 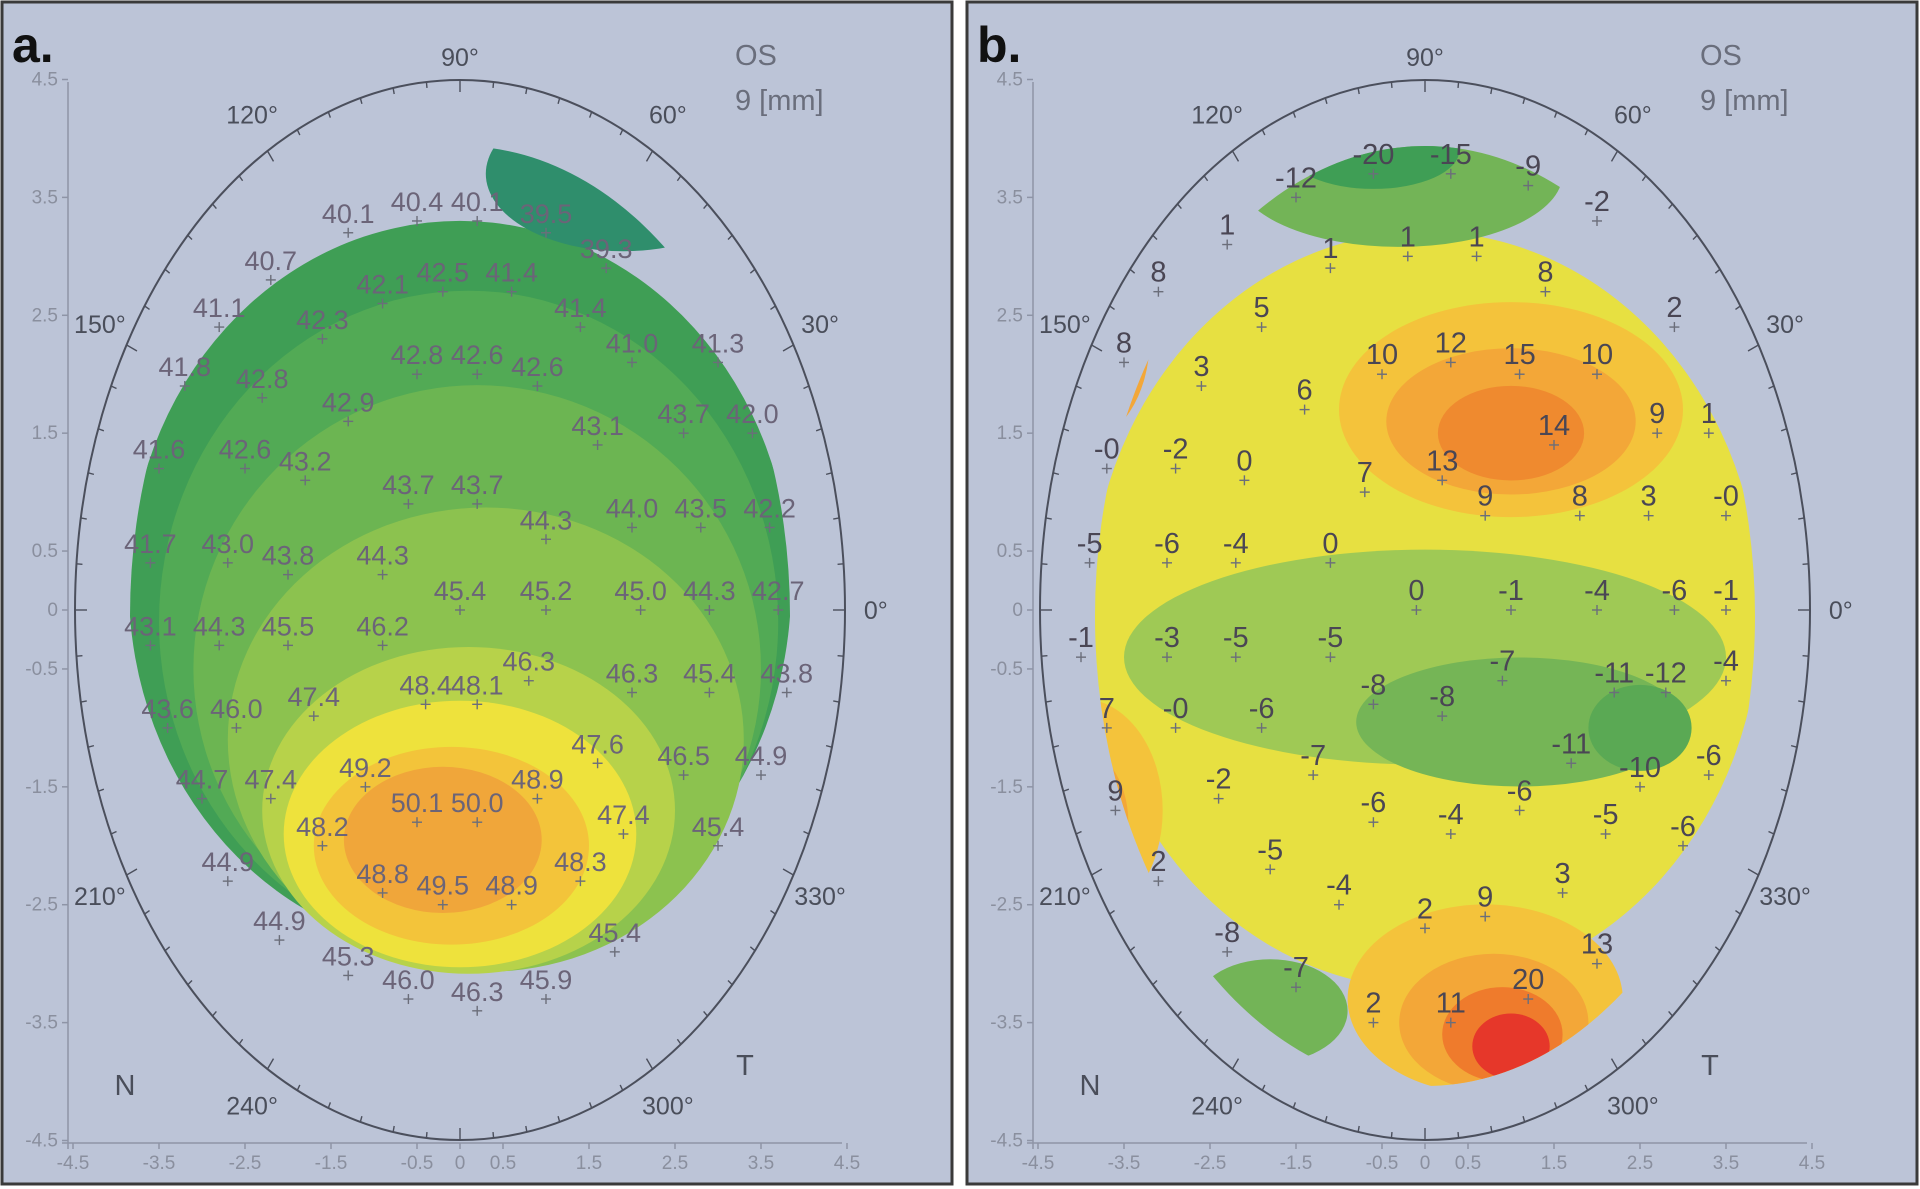 What do you see at coordinates (709, 674) in the screenshot?
I see `point-value: 45.4` at bounding box center [709, 674].